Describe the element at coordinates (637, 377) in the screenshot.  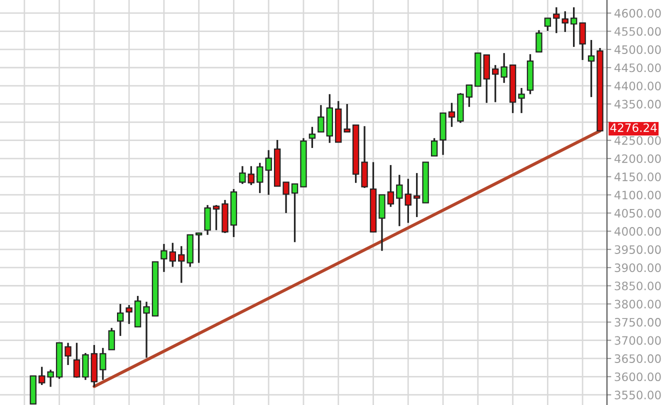
I see `y-tick-label: 3600.00` at that location.